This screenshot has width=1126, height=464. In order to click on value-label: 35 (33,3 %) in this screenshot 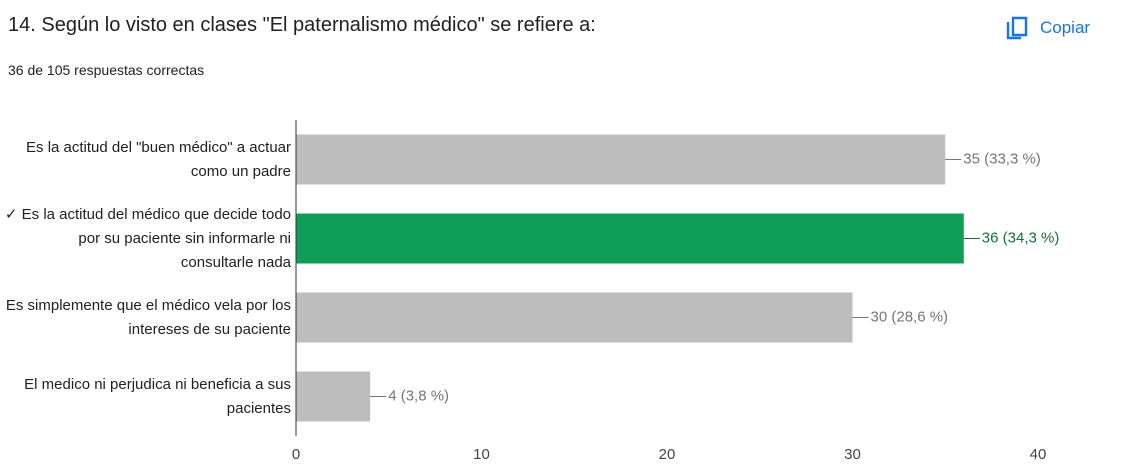, I will do `click(1002, 158)`.